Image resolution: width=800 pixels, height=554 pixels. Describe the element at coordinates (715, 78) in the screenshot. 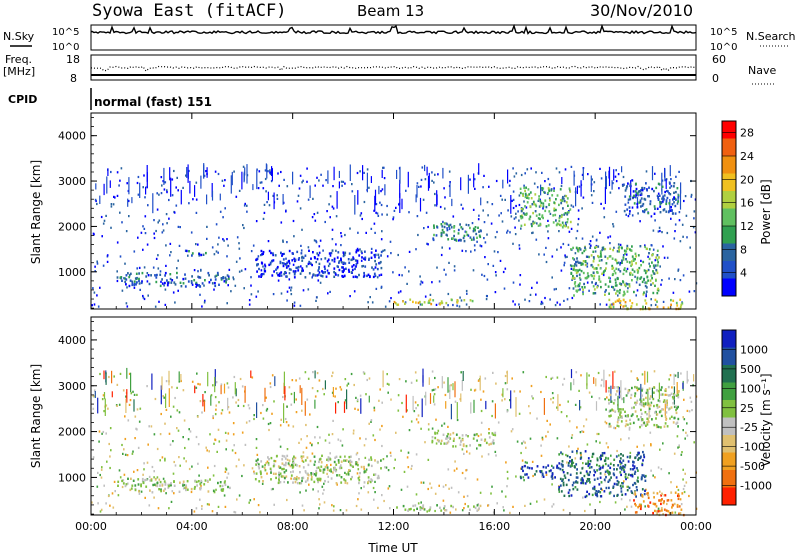

I see `nave-tick-bottom: 0` at that location.